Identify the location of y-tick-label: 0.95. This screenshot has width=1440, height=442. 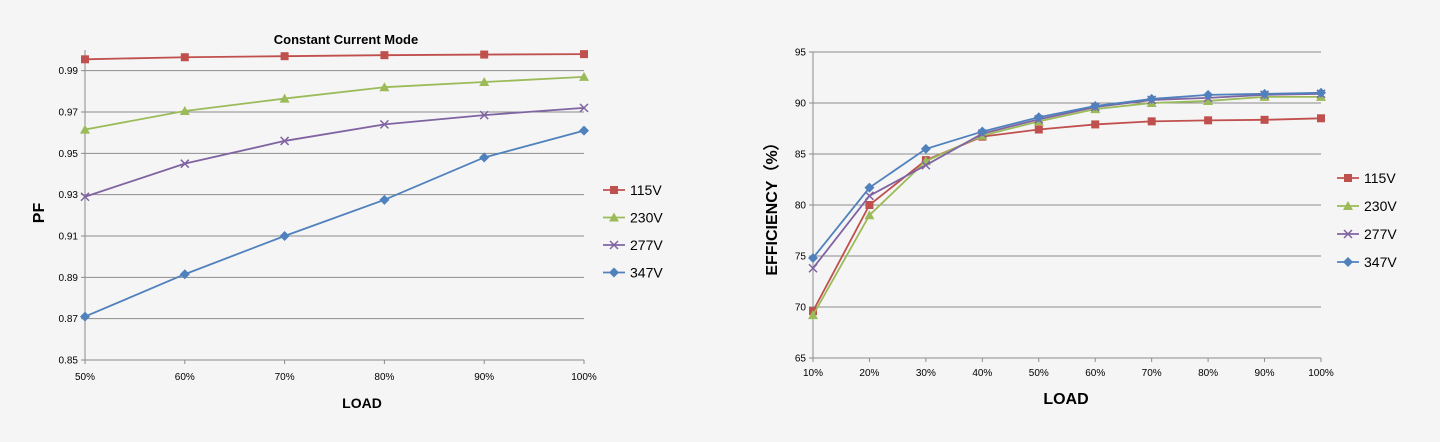
(69, 154).